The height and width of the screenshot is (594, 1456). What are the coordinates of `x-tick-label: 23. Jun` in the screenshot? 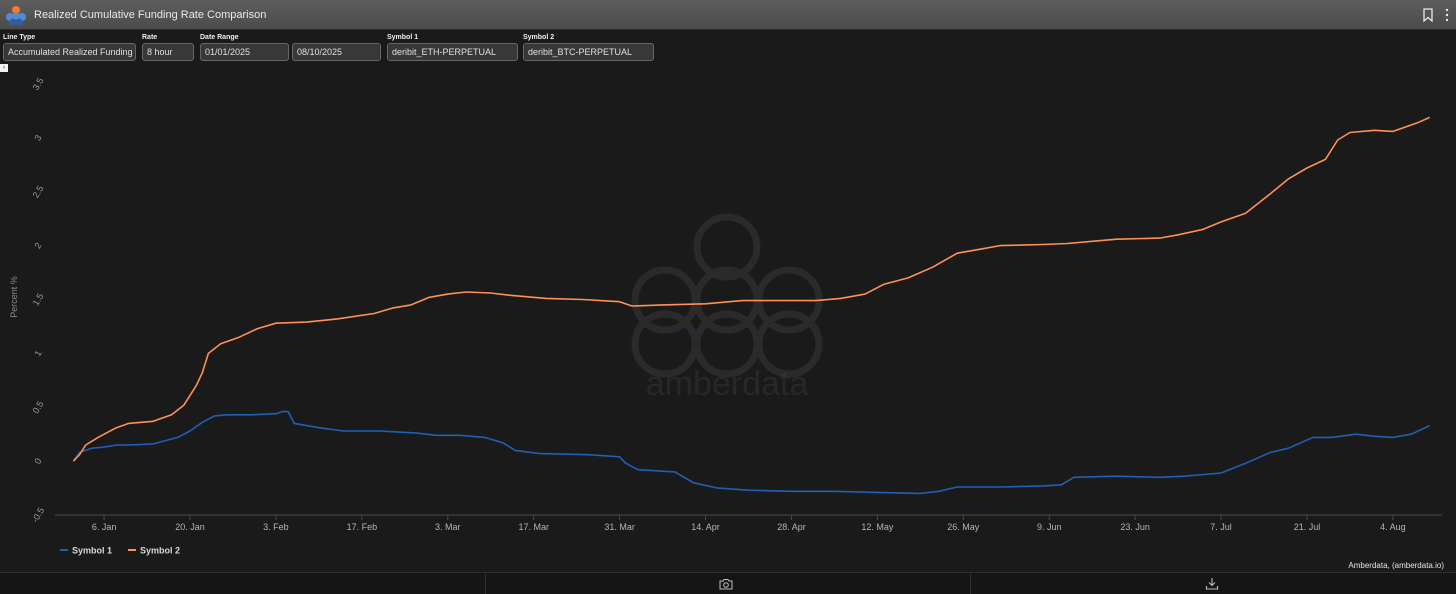 It's located at (1135, 527).